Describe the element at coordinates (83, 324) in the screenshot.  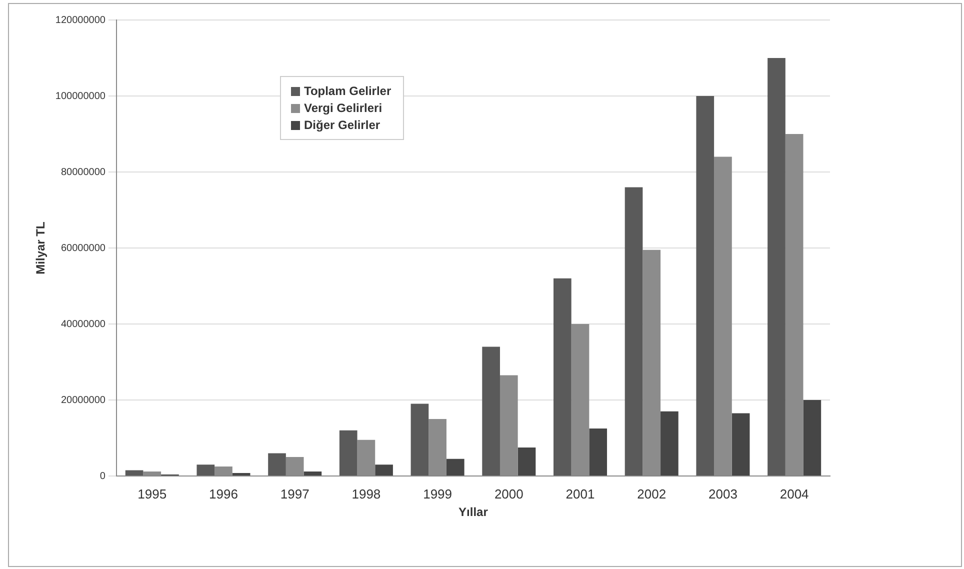
I see `y-tick-label: 40000000` at that location.